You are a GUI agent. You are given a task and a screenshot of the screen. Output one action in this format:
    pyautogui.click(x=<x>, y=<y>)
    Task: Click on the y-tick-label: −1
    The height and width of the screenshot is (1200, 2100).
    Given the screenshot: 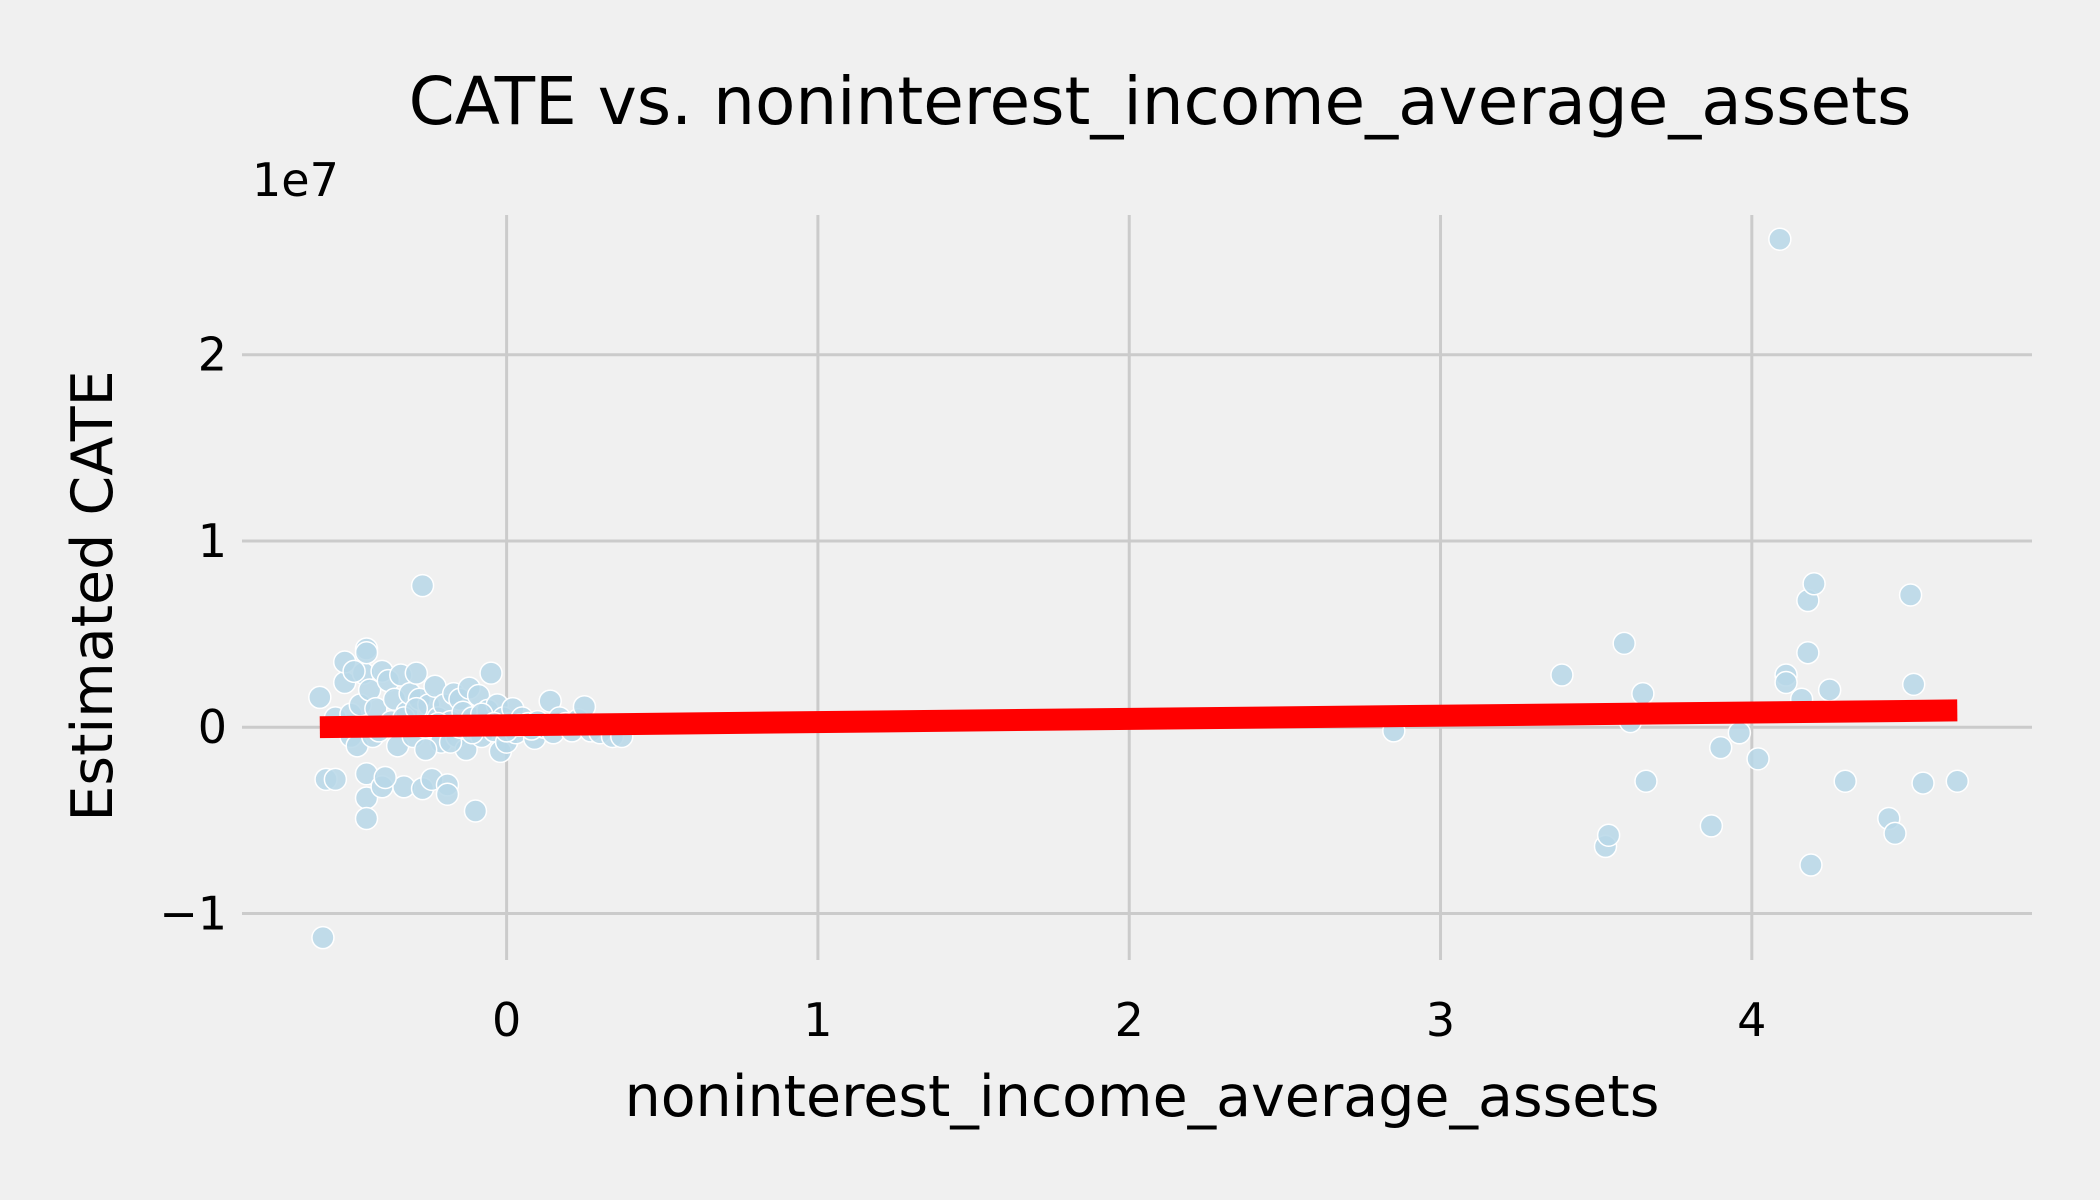 What is the action you would take?
    pyautogui.click(x=193, y=913)
    